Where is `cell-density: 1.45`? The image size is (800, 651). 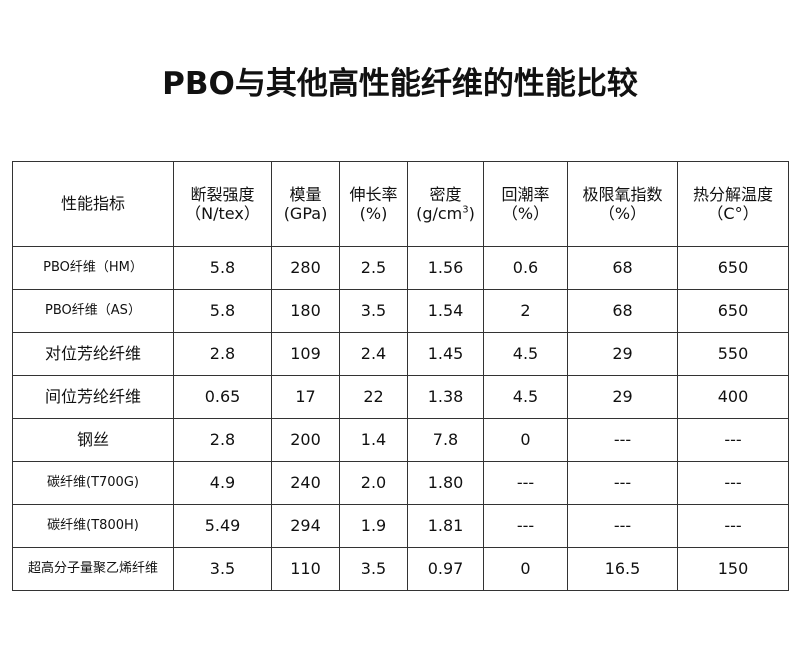
cell-density: 1.45 is located at coordinates (445, 354).